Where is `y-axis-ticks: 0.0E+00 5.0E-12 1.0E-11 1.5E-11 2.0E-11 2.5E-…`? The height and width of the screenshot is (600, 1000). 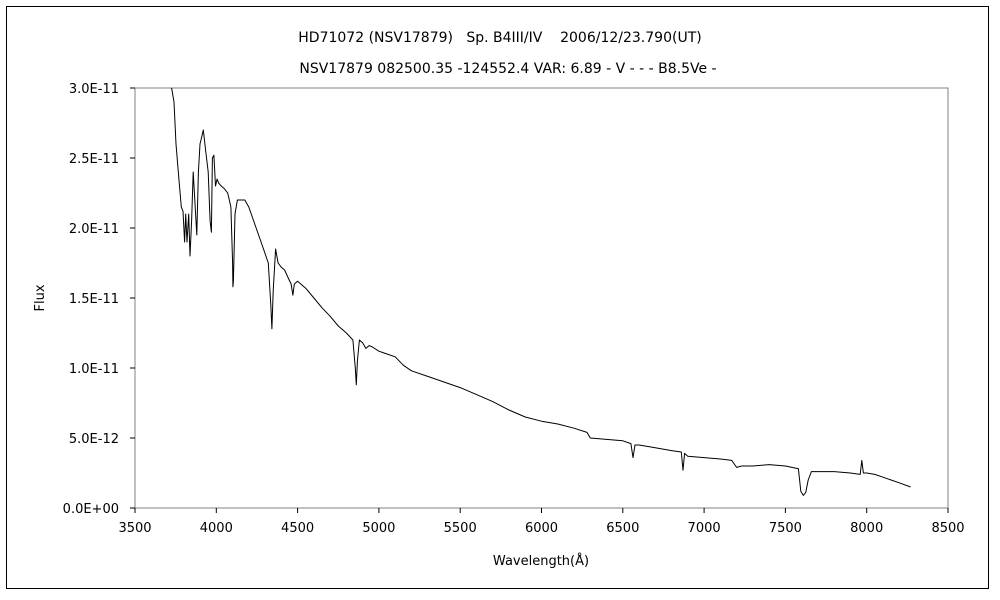 y-axis-ticks: 0.0E+00 5.0E-12 1.0E-11 1.5E-11 2.0E-11 2.5E-… is located at coordinates (99, 299).